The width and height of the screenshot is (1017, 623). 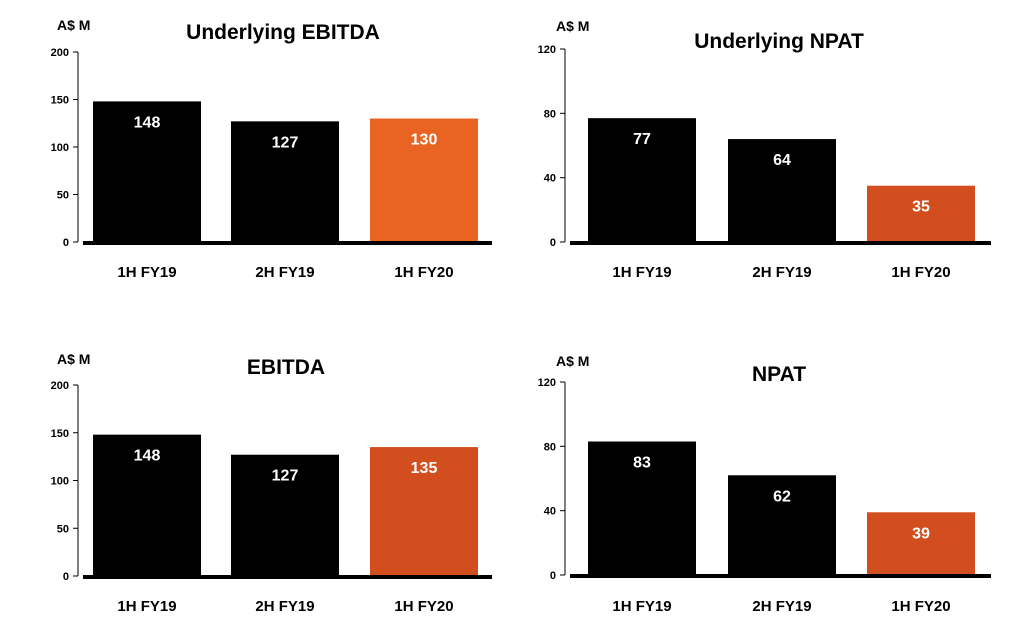 What do you see at coordinates (921, 207) in the screenshot?
I see `bar-value-label: 35` at bounding box center [921, 207].